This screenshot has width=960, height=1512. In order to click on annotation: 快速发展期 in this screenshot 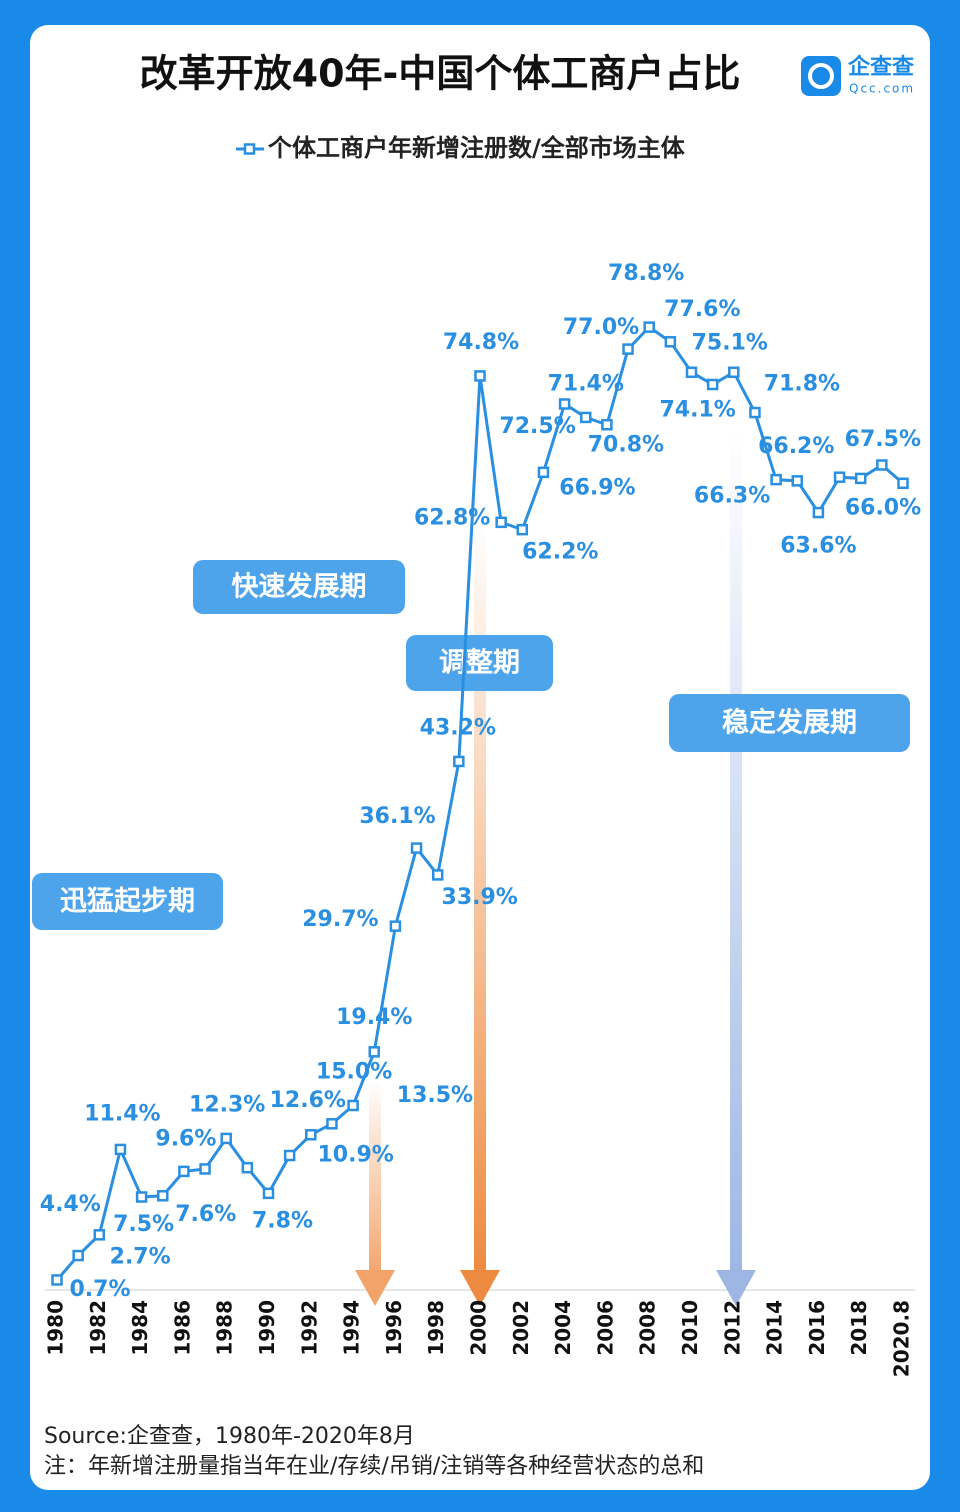, I will do `click(299, 587)`.